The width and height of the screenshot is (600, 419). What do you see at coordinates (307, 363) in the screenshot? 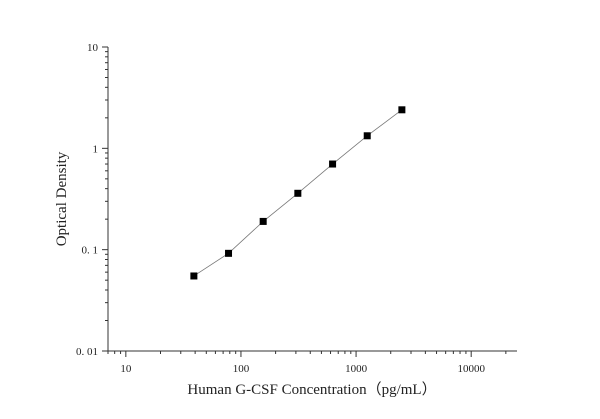
I see `x-ticks: 10 100 1000 10000` at bounding box center [307, 363].